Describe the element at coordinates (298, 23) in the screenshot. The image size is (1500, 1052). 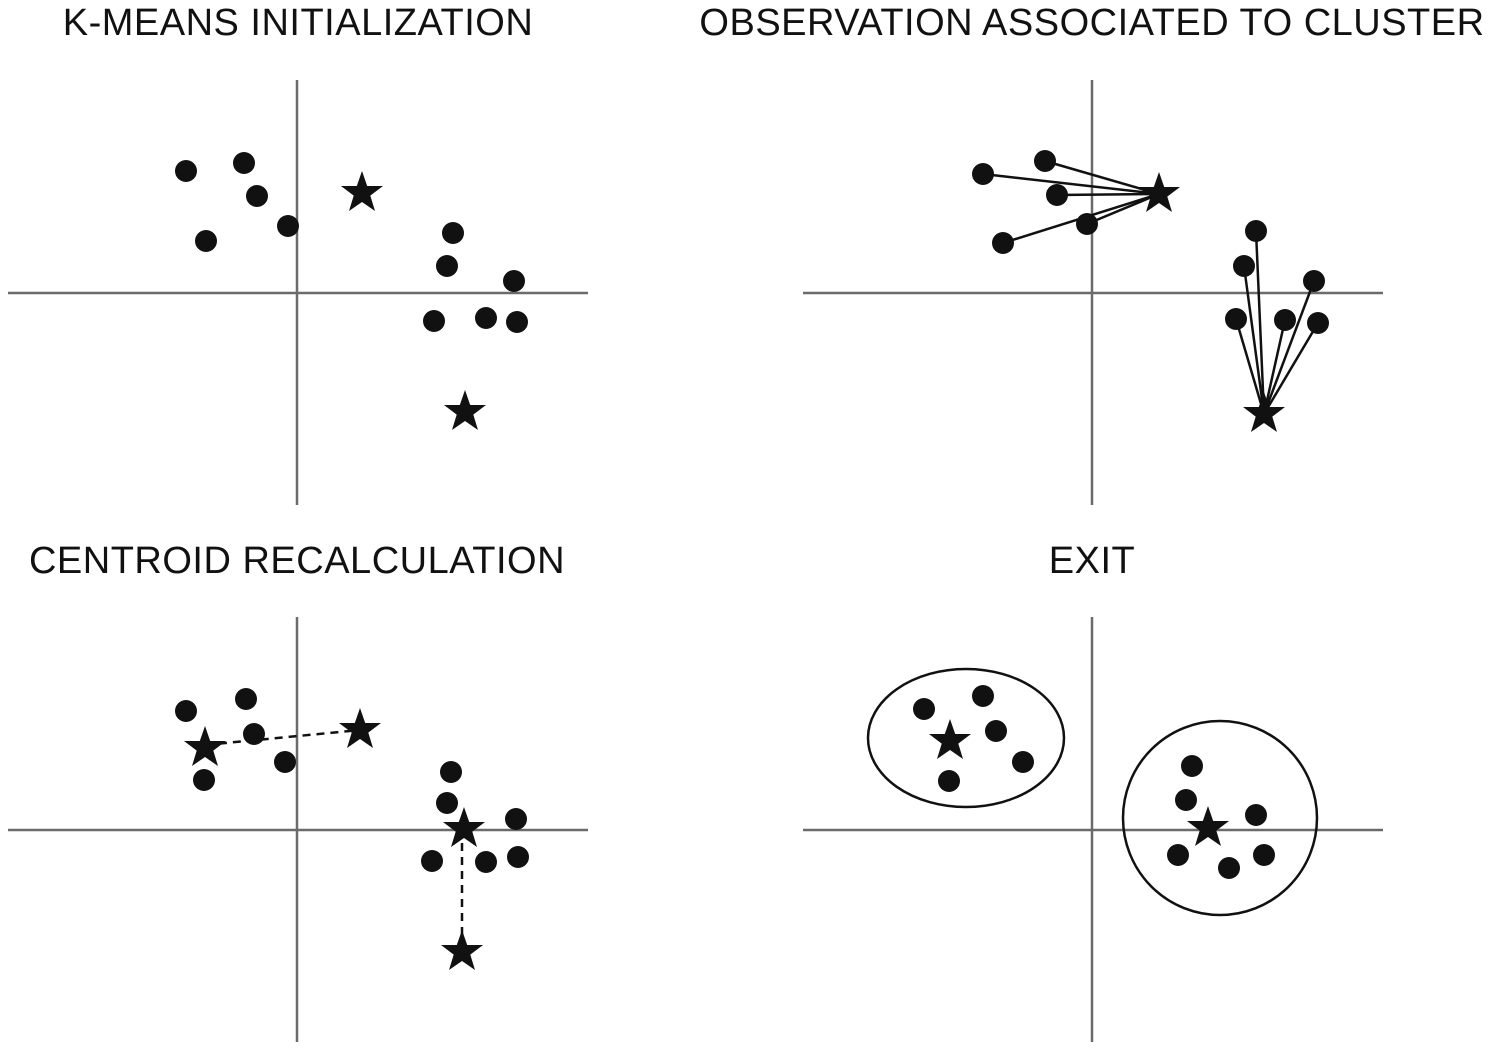
I see `panel-title-initialization: K-MEANS INITIALIZATION` at that location.